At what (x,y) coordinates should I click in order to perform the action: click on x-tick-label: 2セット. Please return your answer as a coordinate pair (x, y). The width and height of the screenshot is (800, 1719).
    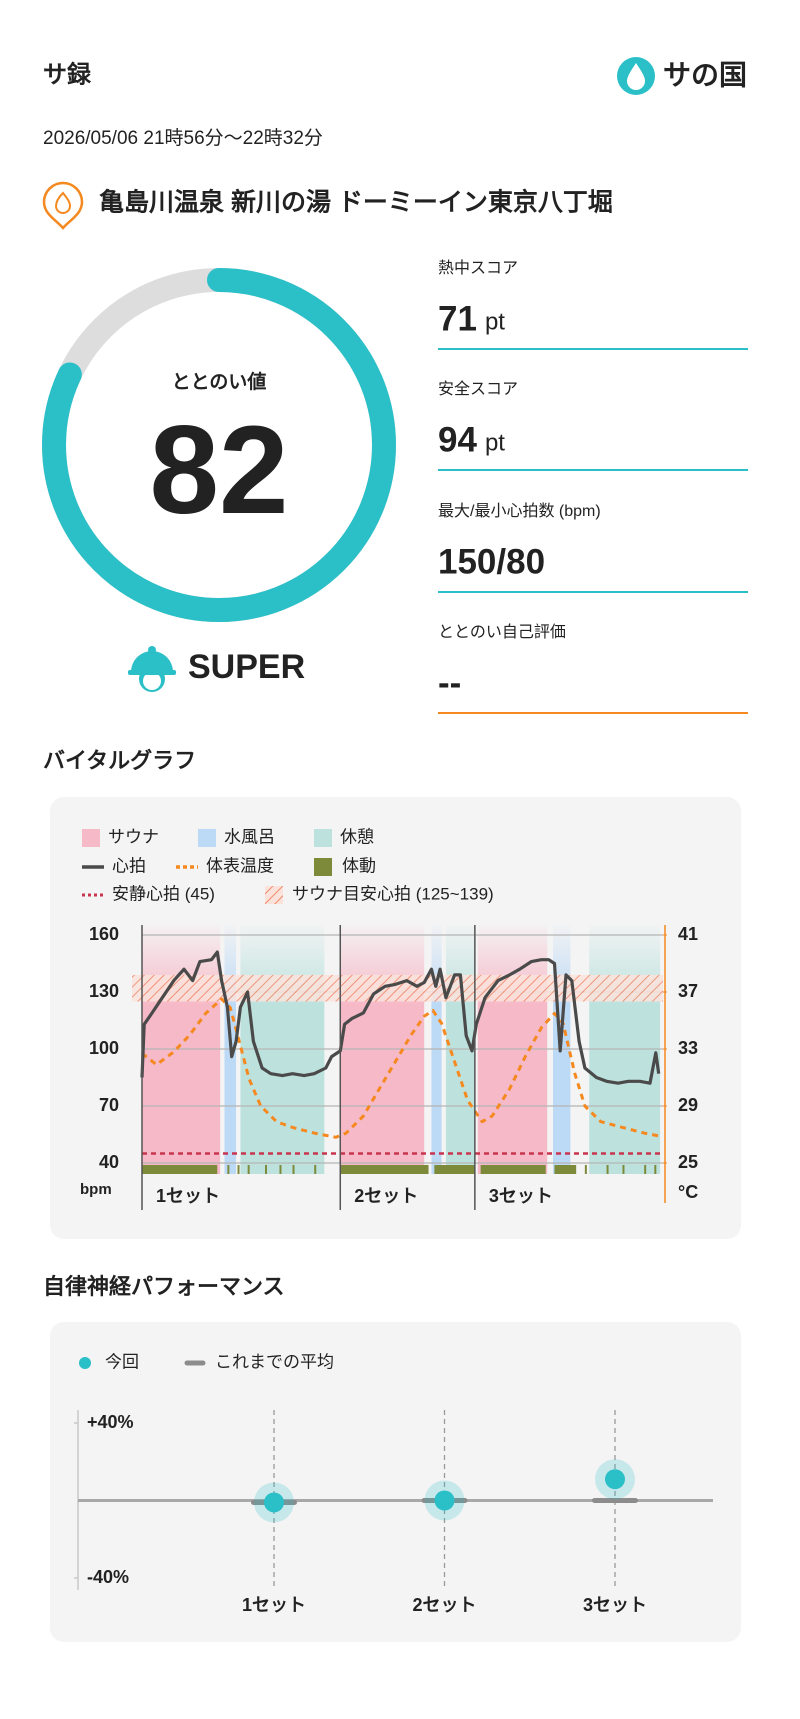
    Looking at the image, I should click on (444, 1605).